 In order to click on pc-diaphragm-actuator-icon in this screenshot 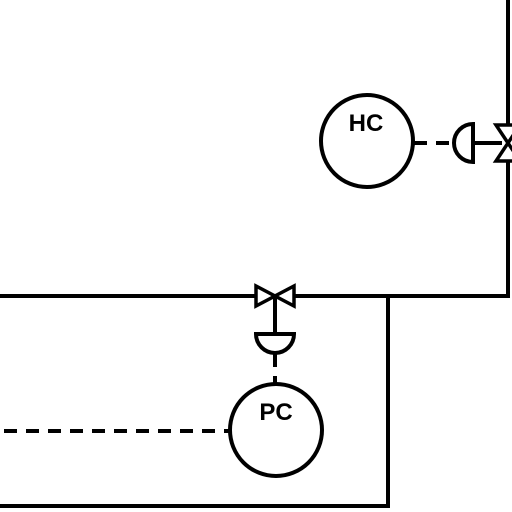, I will do `click(275, 343)`.